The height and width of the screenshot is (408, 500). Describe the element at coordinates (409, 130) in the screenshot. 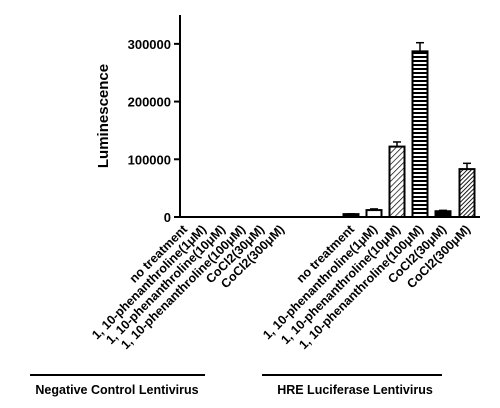

I see `bars` at that location.